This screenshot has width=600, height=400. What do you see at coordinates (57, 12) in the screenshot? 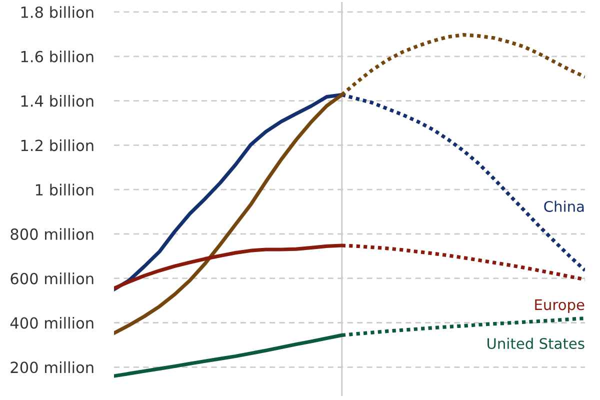
I see `y-tick-label: 1.8 billion` at bounding box center [57, 12].